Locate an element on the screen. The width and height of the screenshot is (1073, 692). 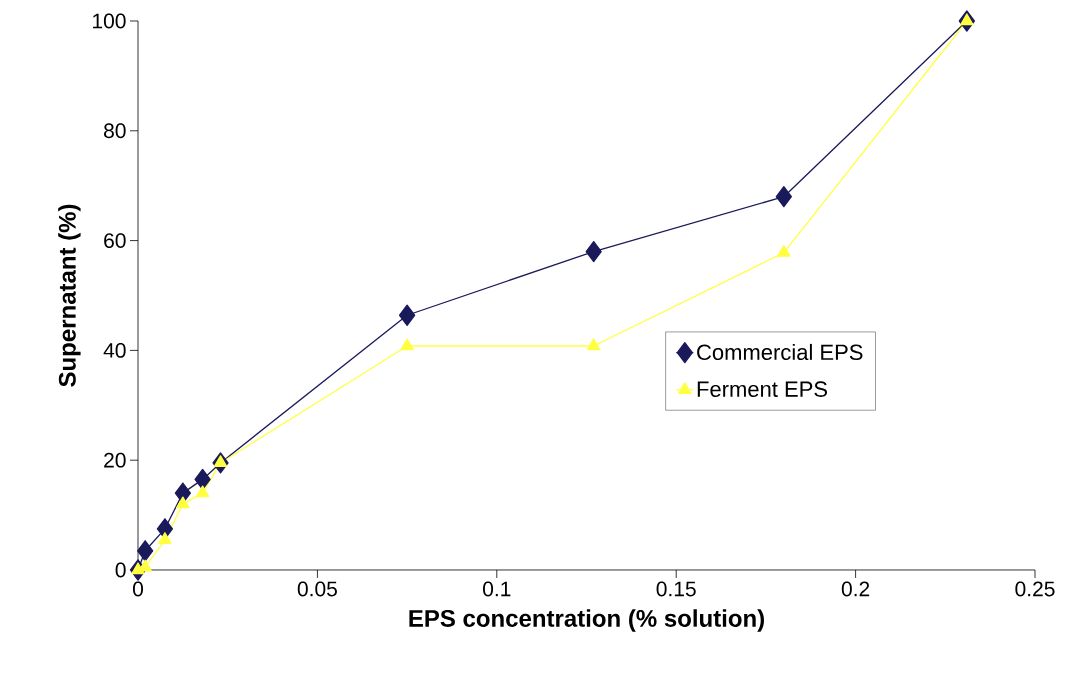
y-tick-label: 100 is located at coordinates (109, 21).